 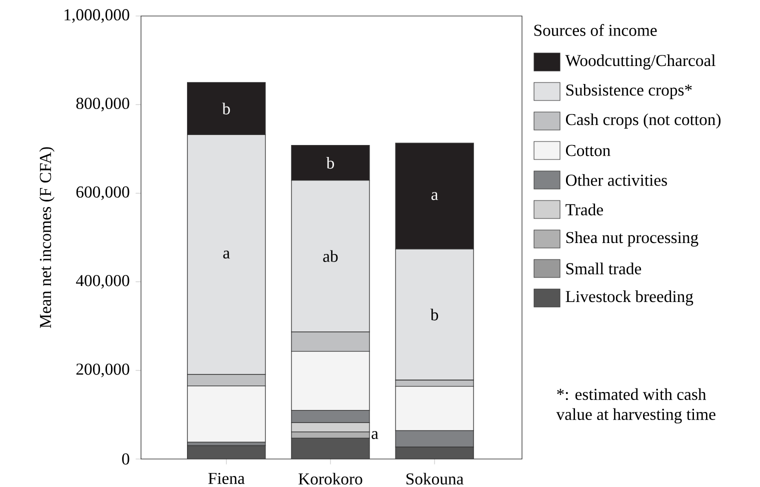 I want to click on x-tick-label: Sokouna, so click(x=435, y=478).